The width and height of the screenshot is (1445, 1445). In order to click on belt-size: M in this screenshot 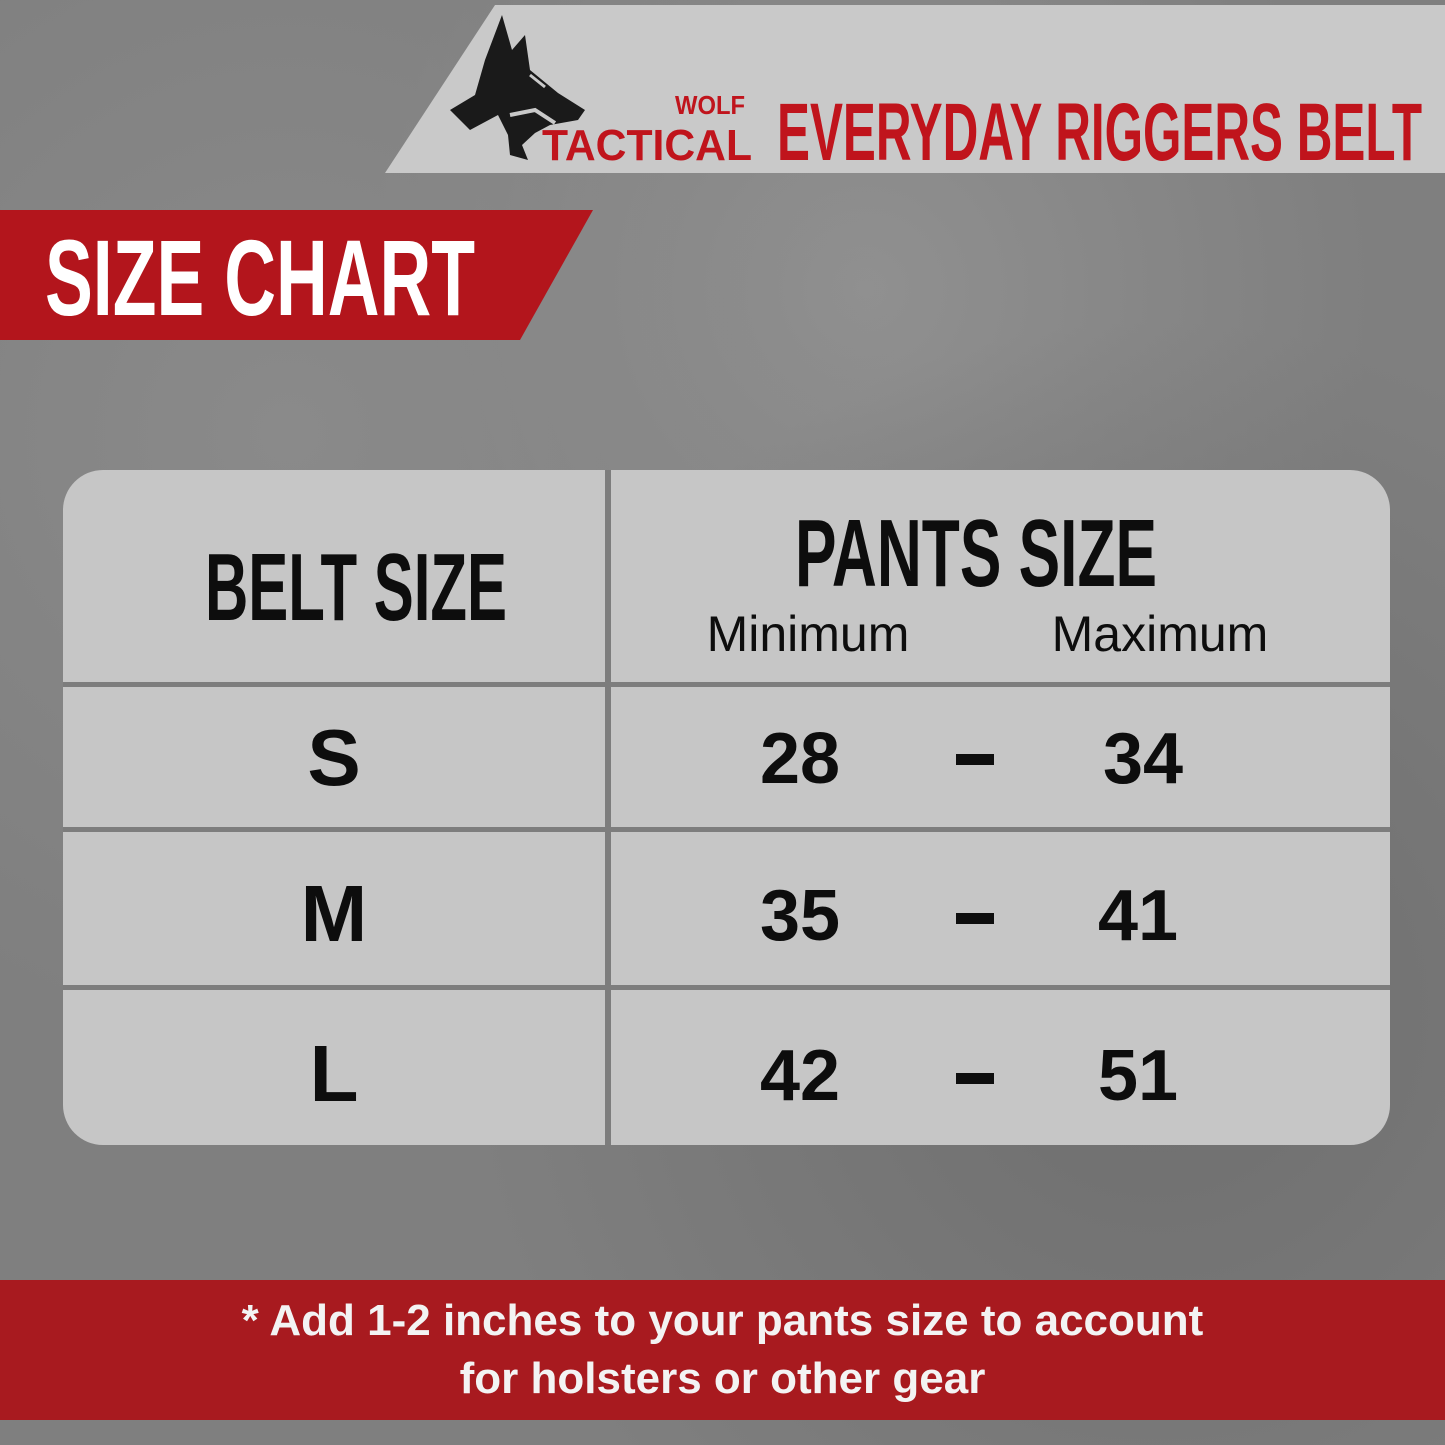, I will do `click(334, 913)`.